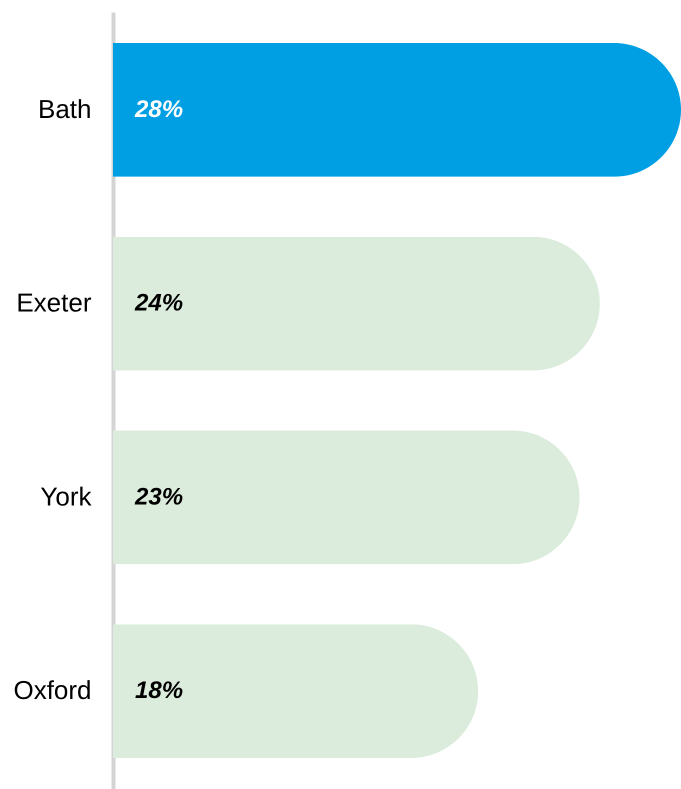  I want to click on data-label: 18%, so click(159, 690).